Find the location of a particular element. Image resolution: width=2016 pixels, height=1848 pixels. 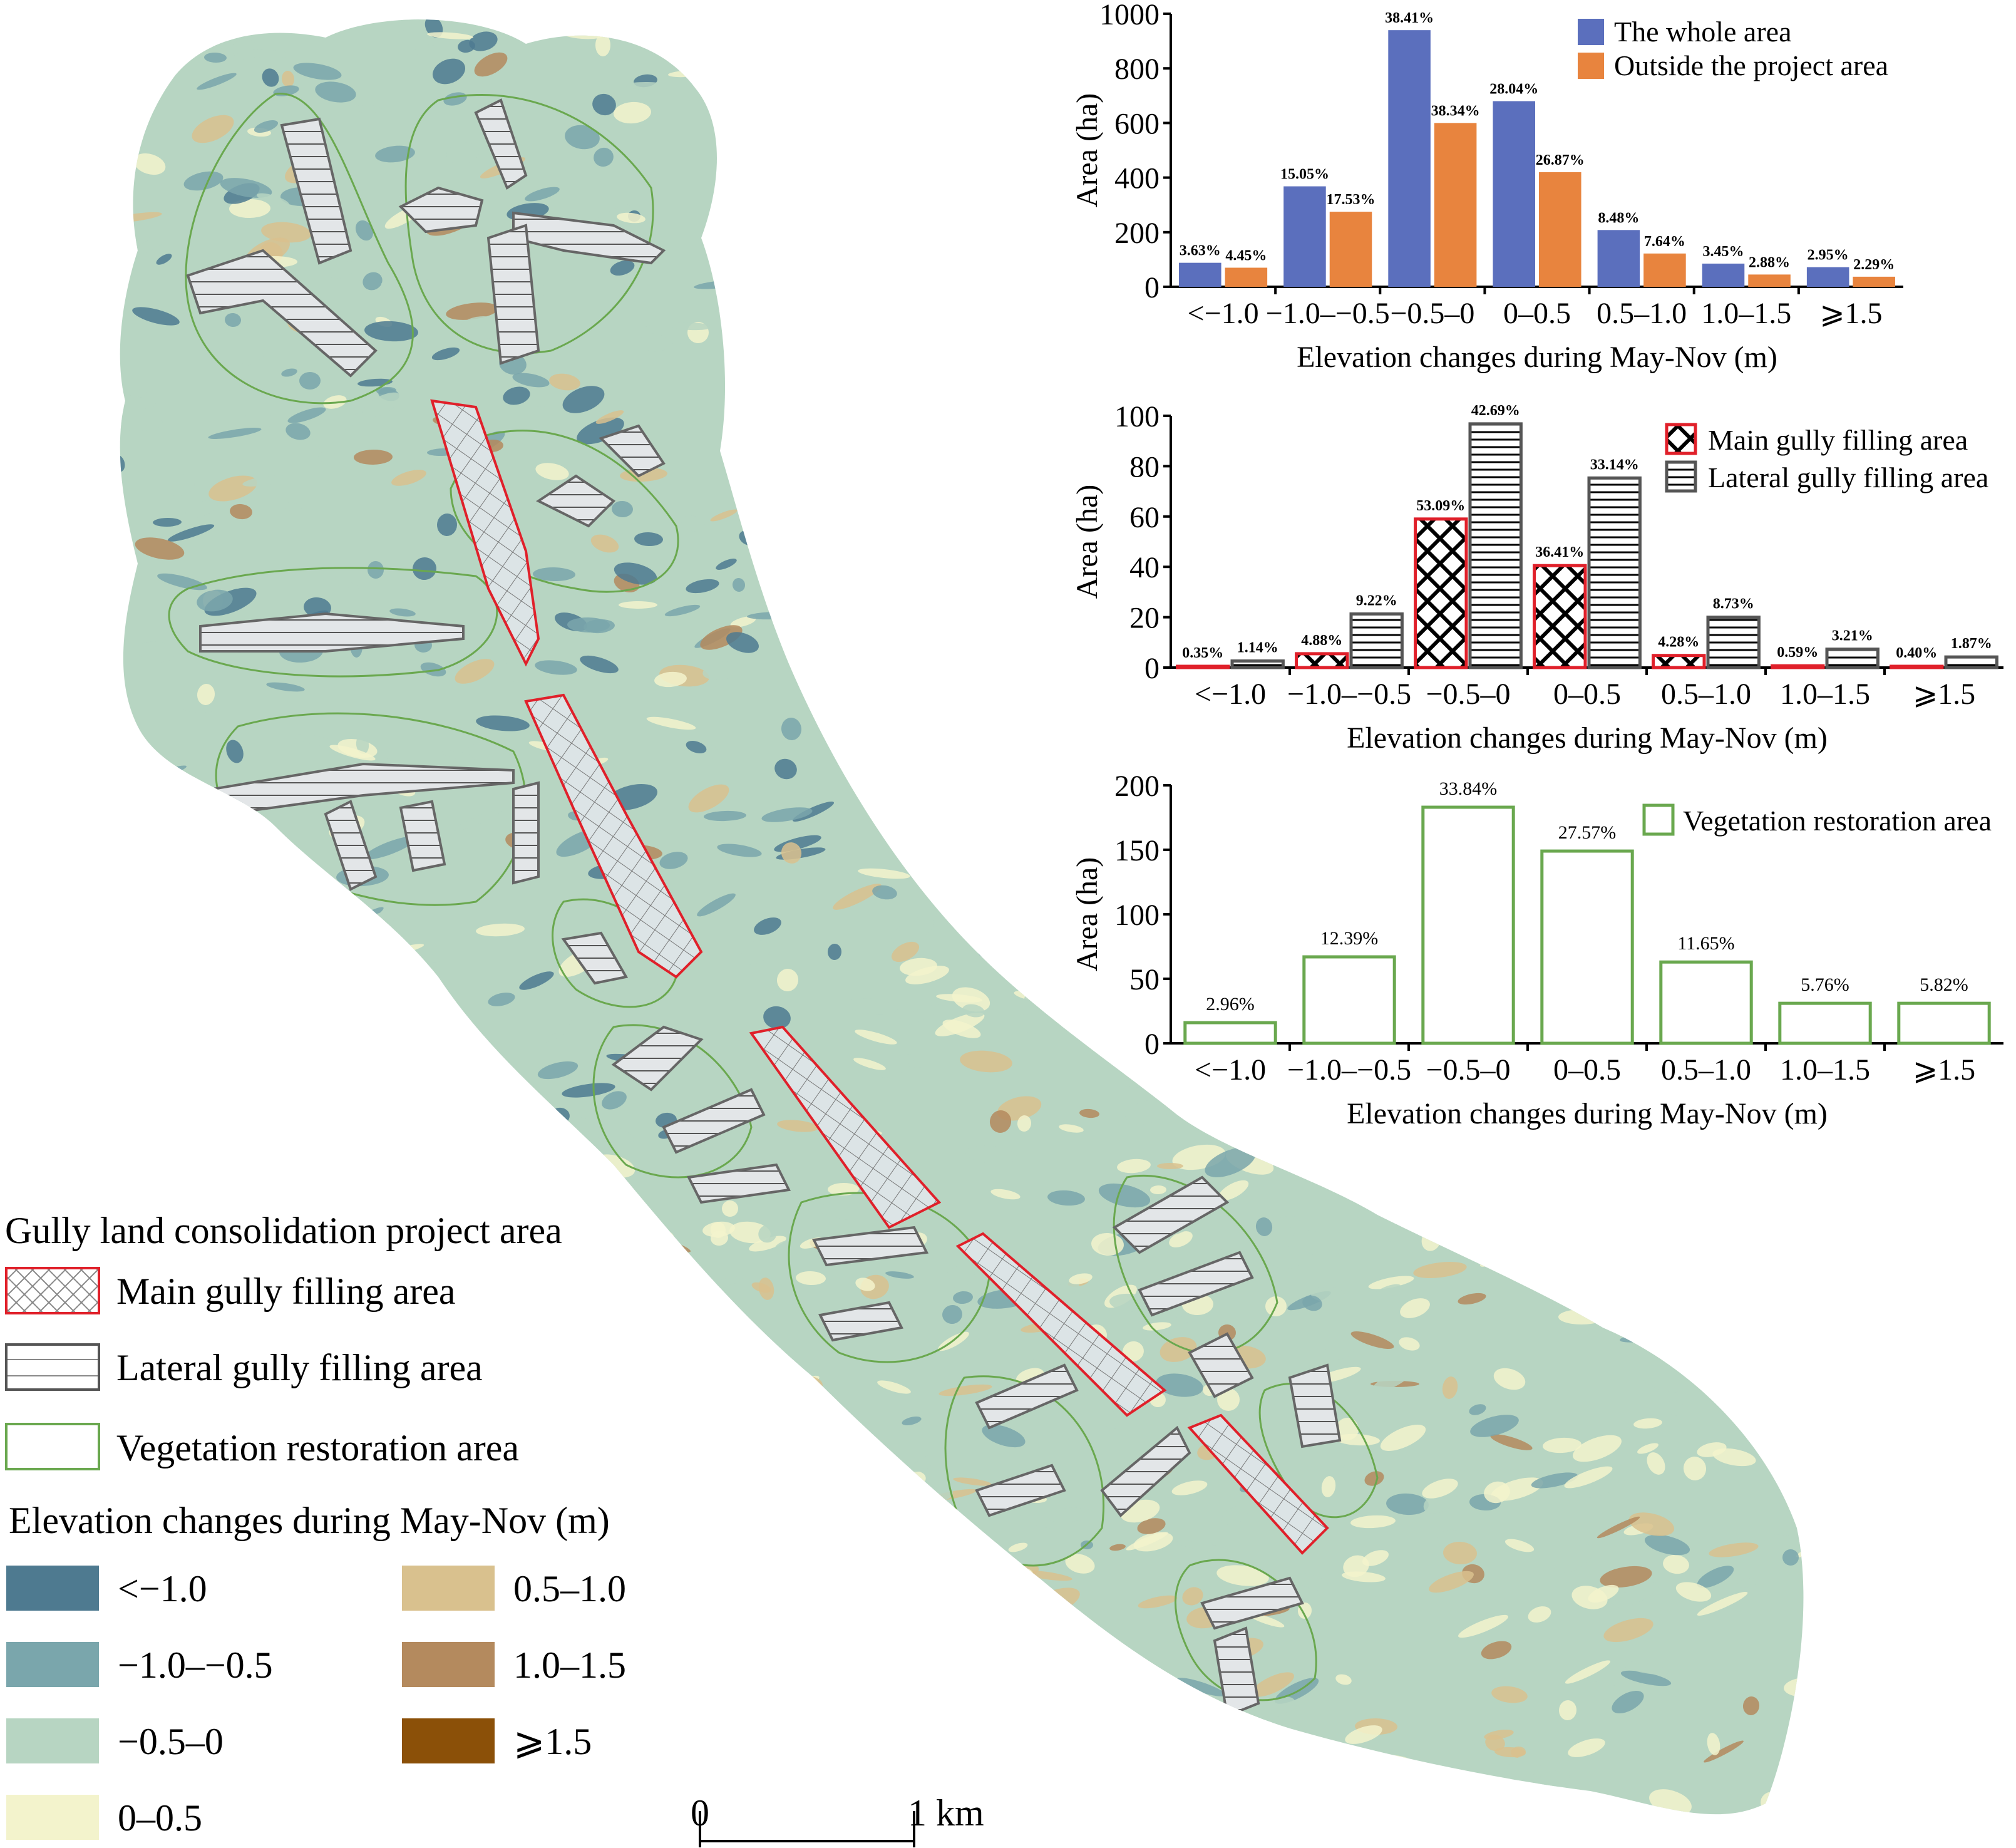

bar-data-label: 3.63% is located at coordinates (1201, 251).